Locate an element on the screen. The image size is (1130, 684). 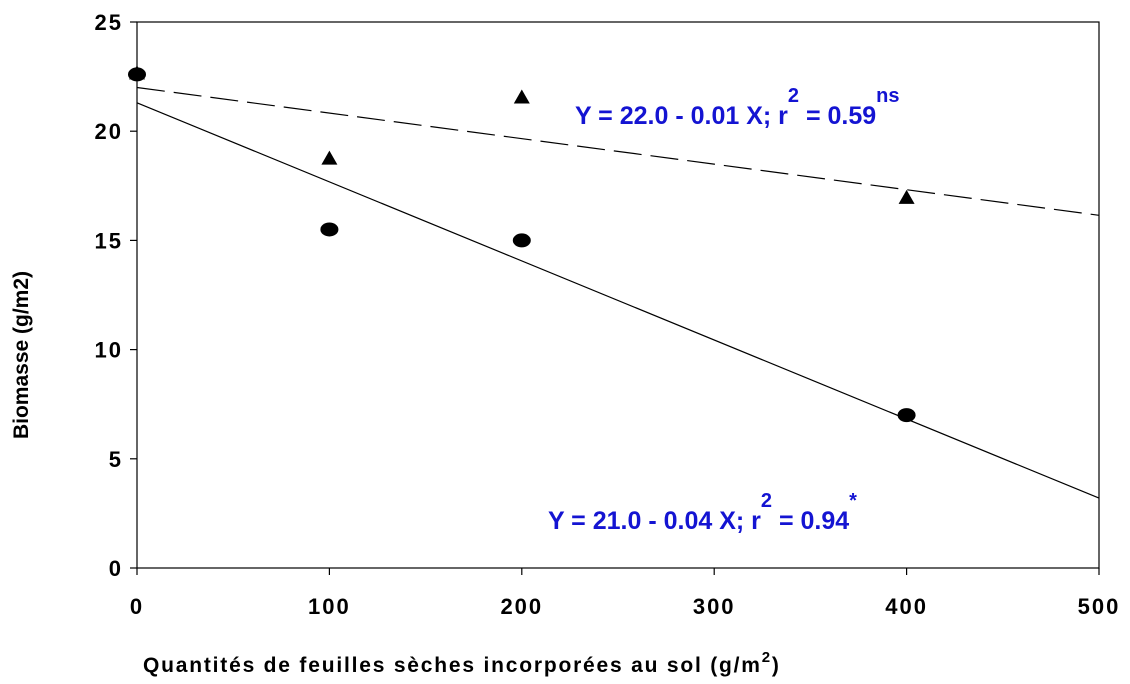
y-tick-label: 15 is located at coordinates (109, 240).